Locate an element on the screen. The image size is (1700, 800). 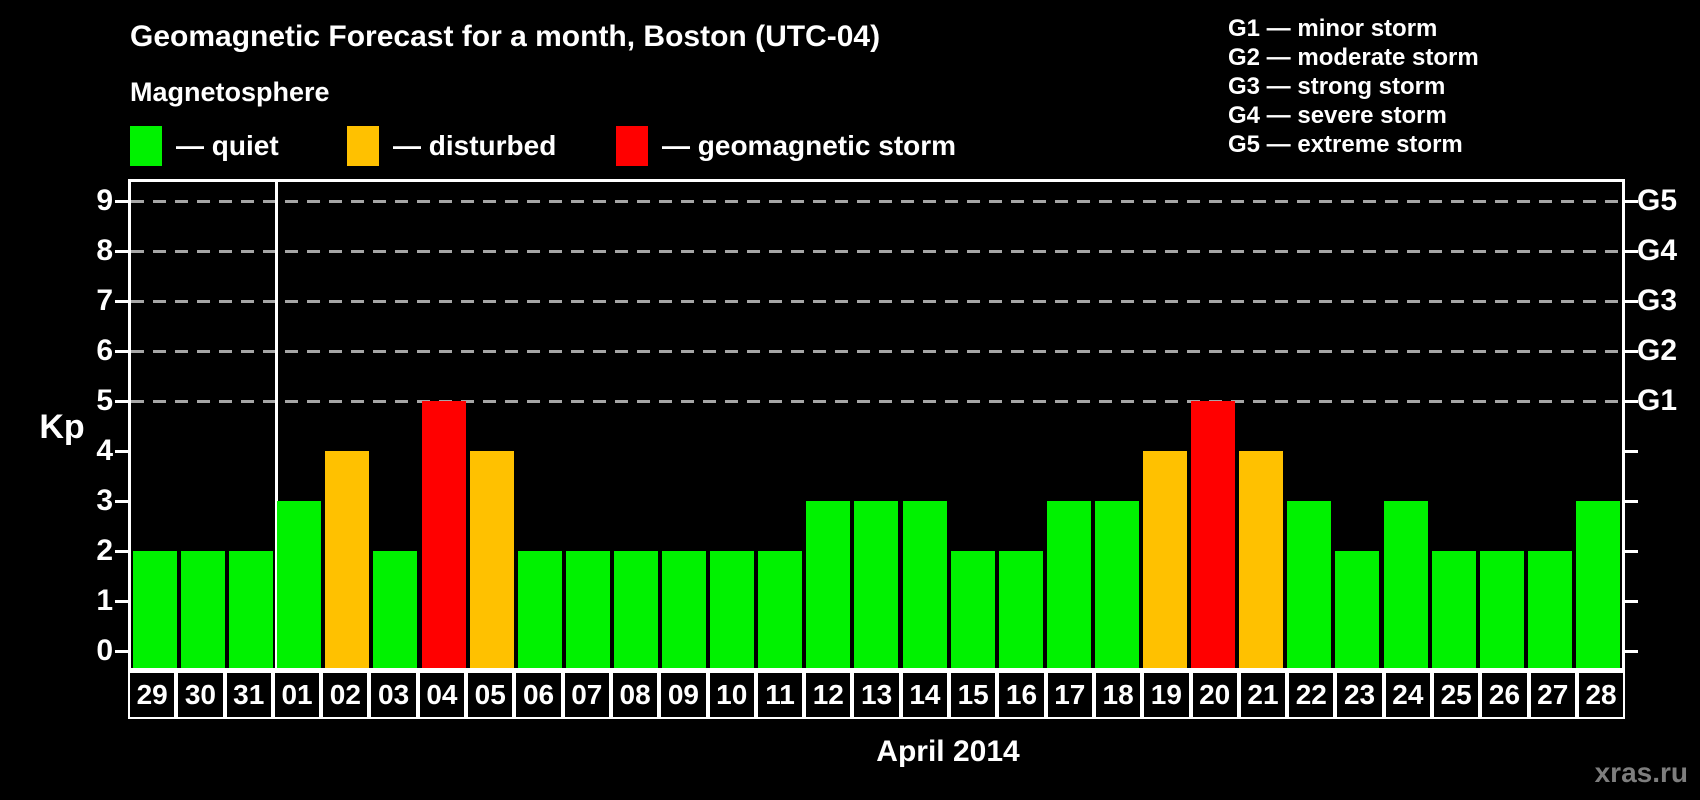
day-label-cell-17: 17 is located at coordinates (1069, 695).